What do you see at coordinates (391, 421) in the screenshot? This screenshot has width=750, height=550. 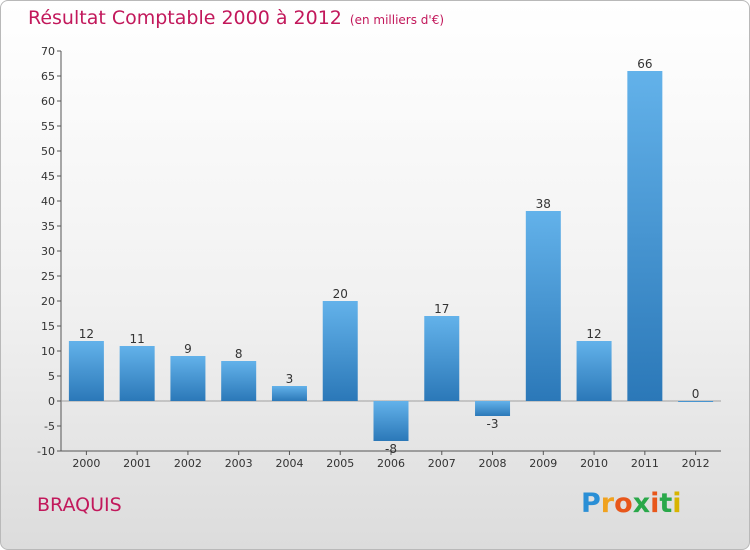 I see `bar-2006` at bounding box center [391, 421].